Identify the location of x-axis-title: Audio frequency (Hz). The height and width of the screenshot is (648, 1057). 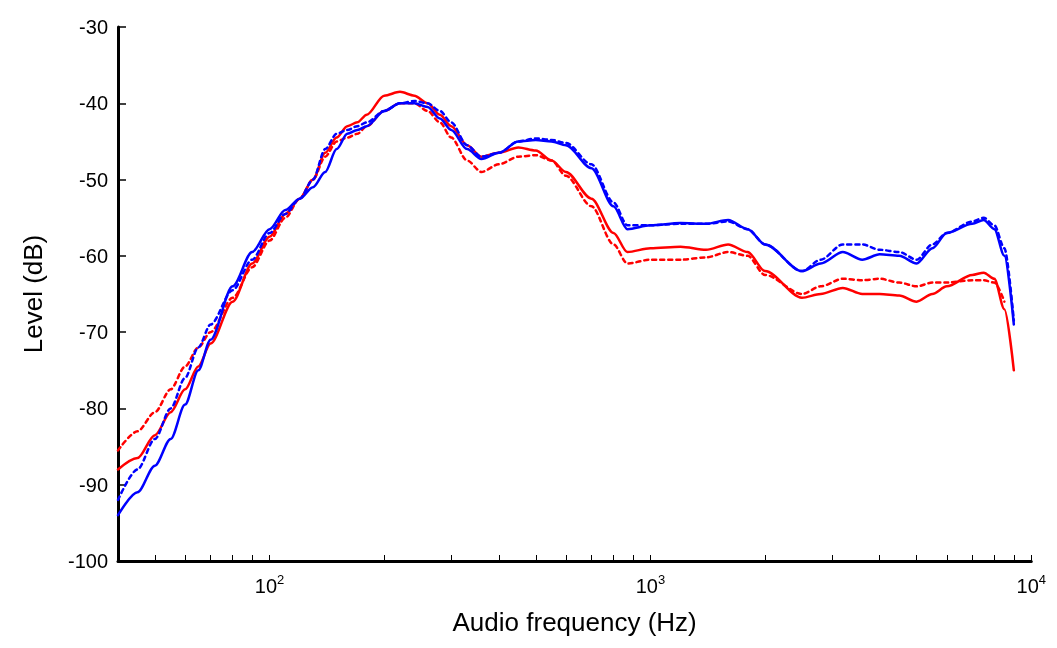
(574, 622).